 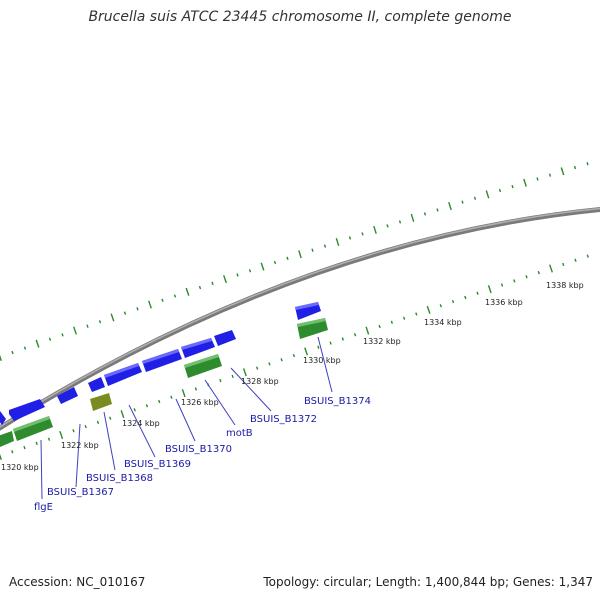 I want to click on tick-label: 1336 kbp, so click(x=504, y=302).